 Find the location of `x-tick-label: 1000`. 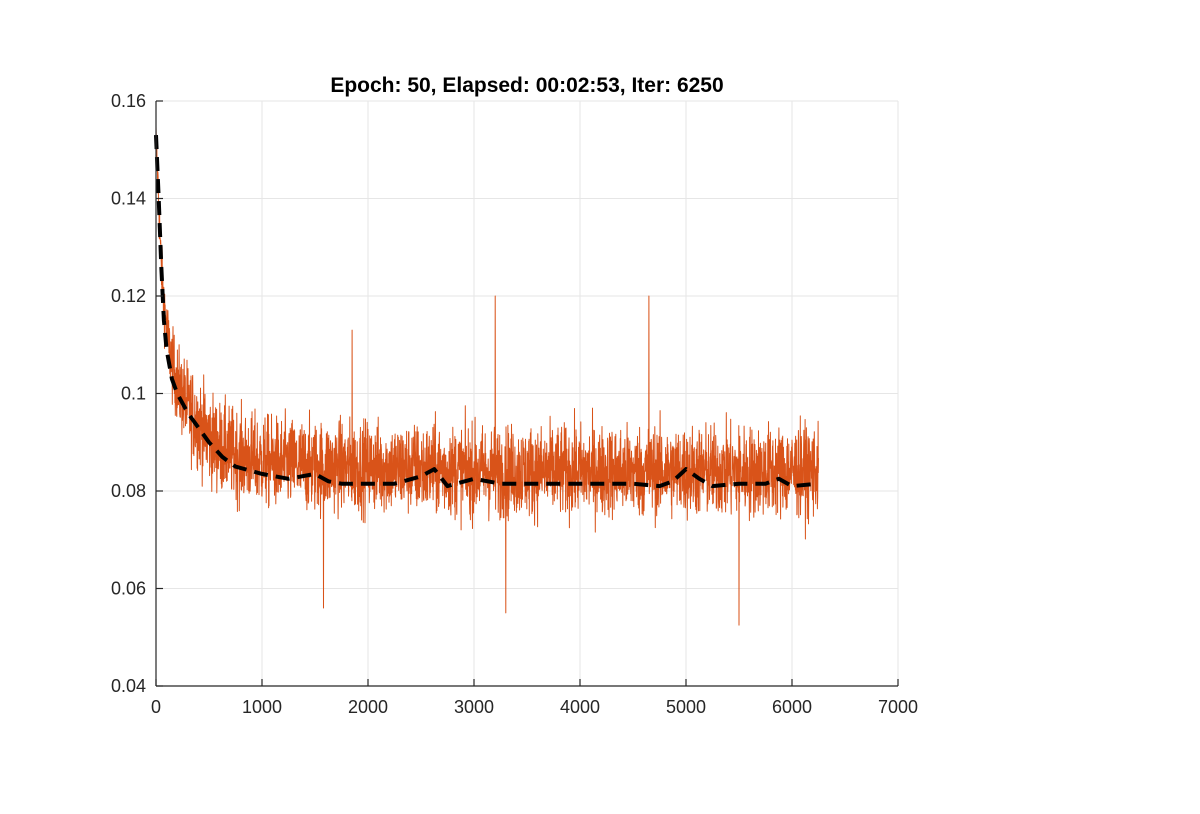

x-tick-label: 1000 is located at coordinates (262, 707).